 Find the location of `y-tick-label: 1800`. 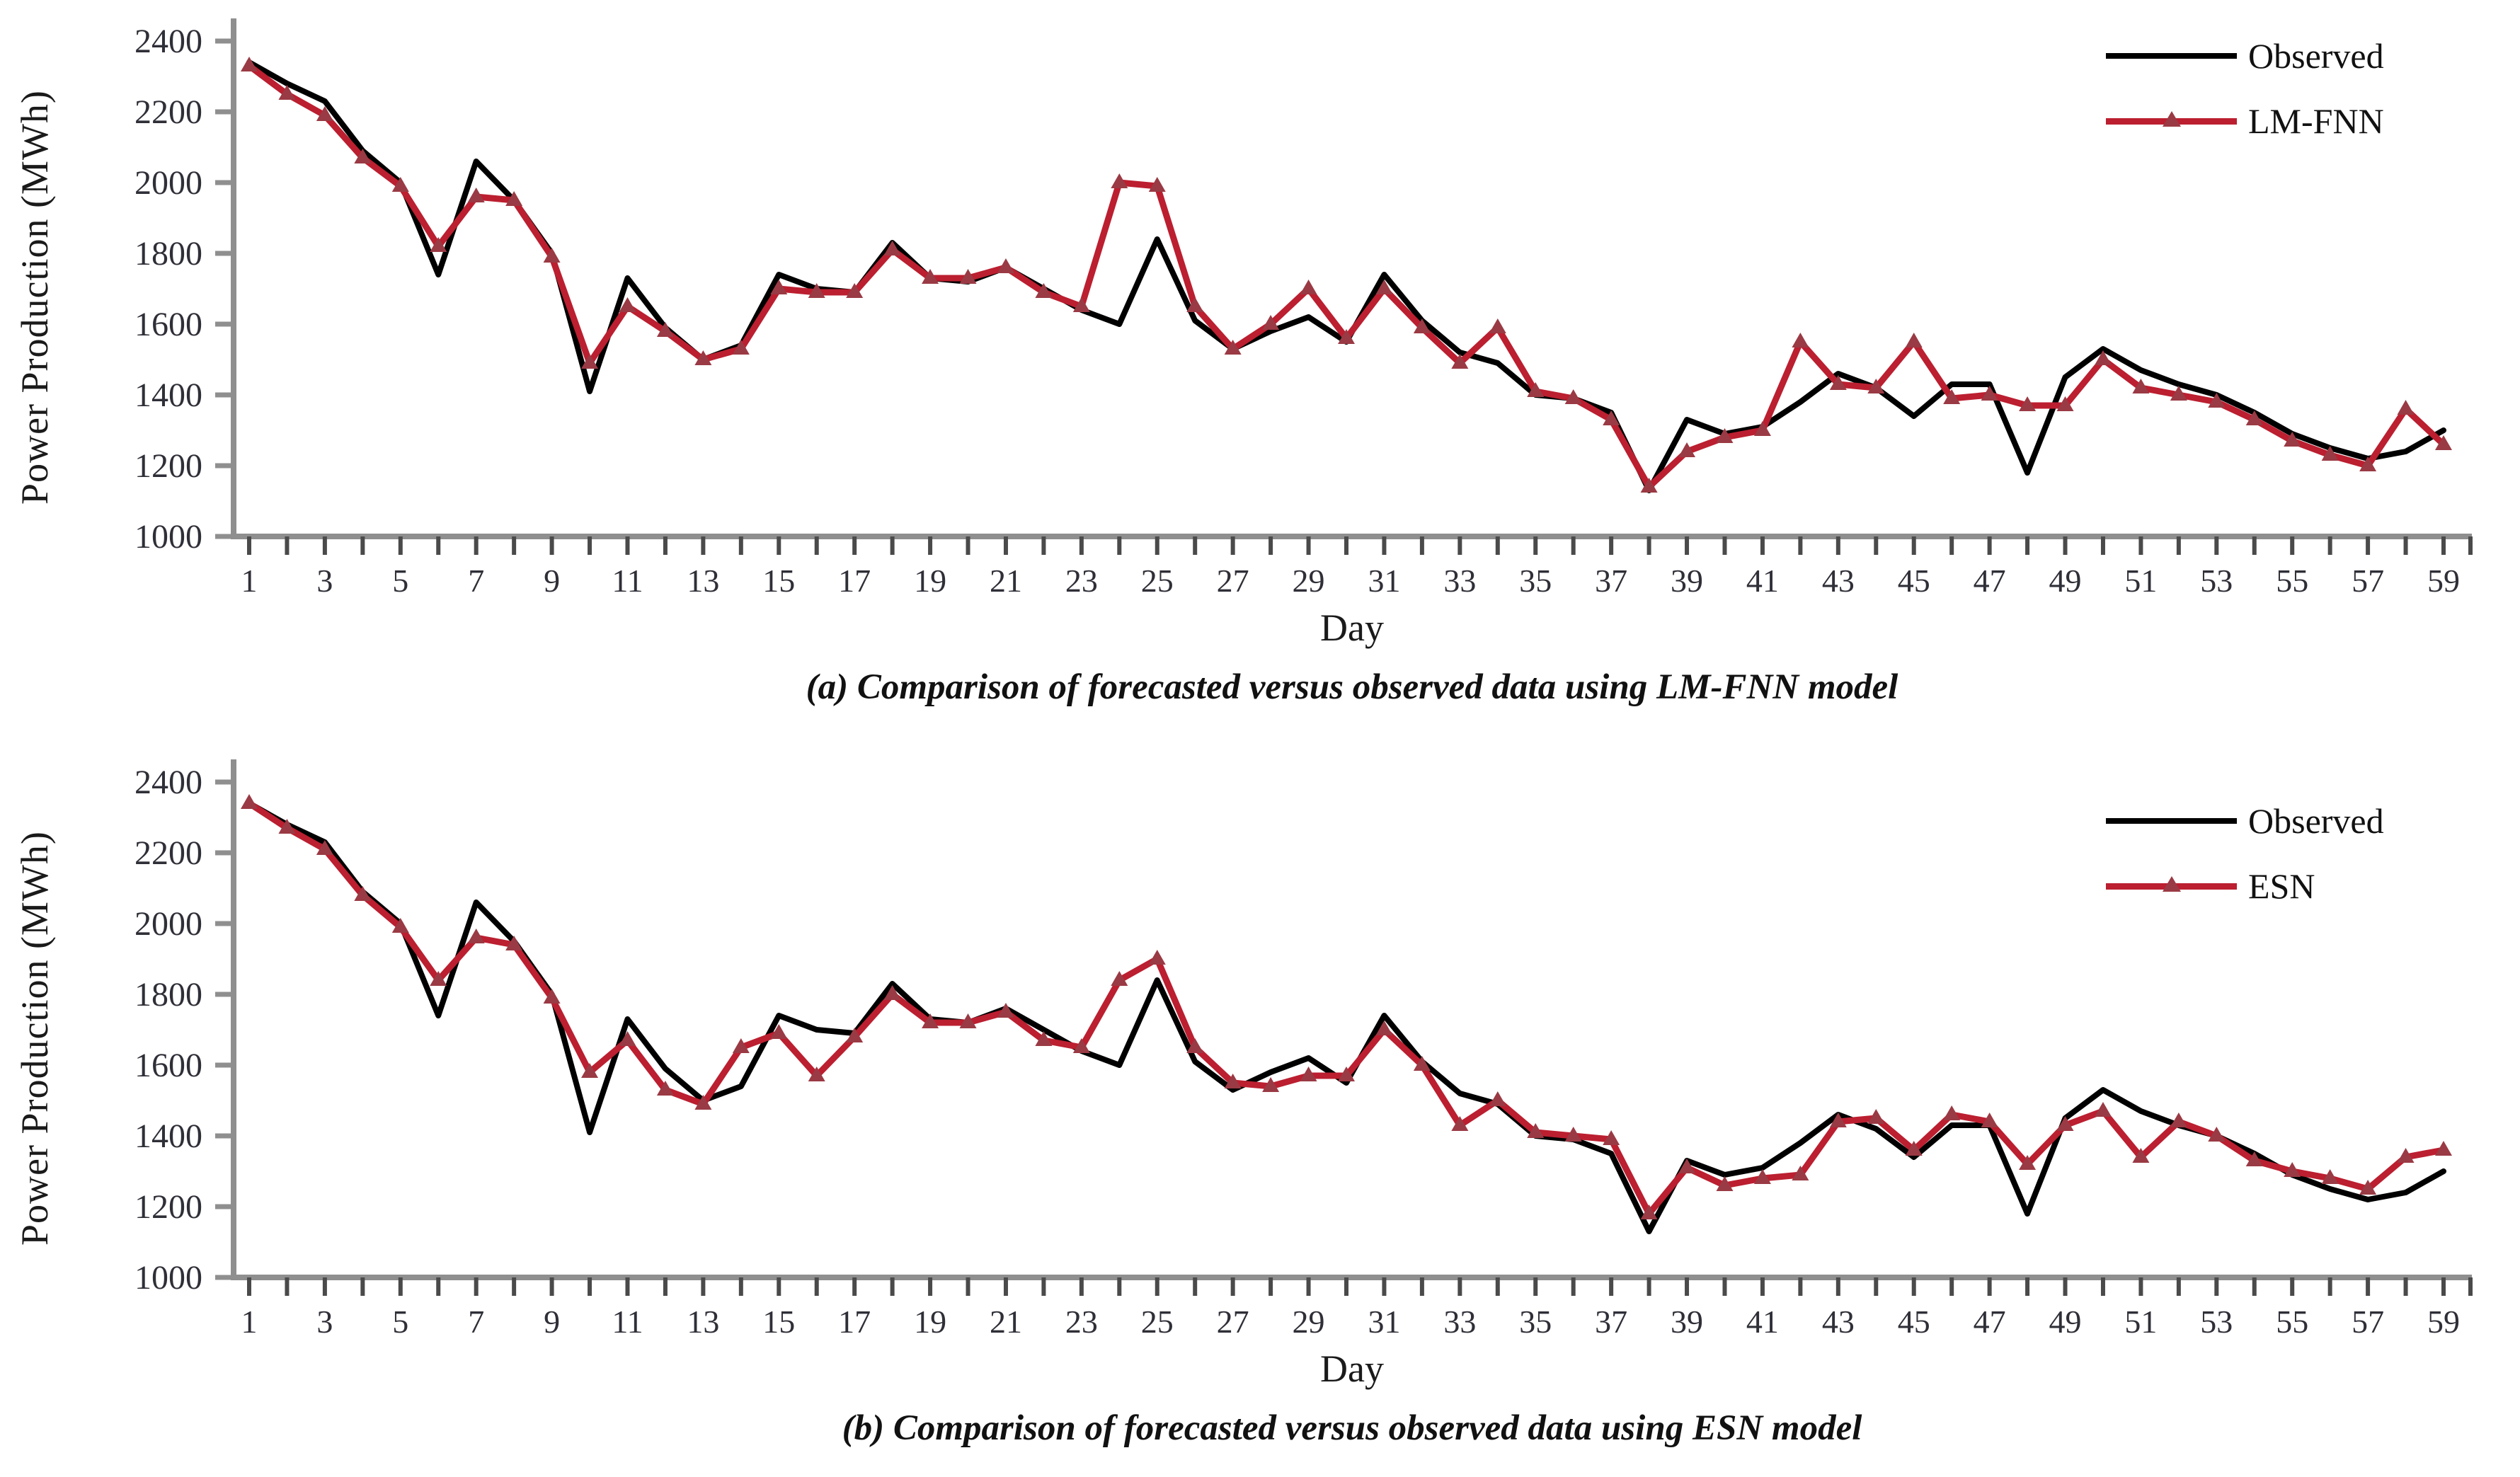

y-tick-label: 1800 is located at coordinates (168, 994).